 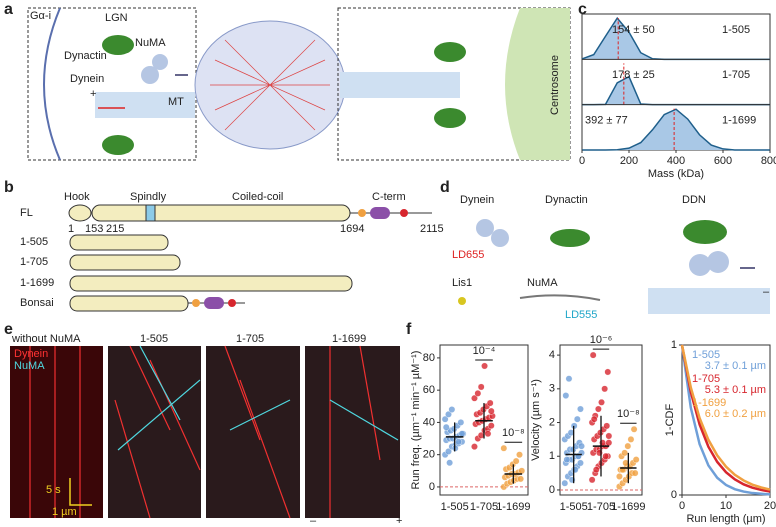 What do you see at coordinates (416, 420) in the screenshot?
I see `y-axis-label: Run freq. (µm⁻¹ min⁻¹ µM⁻¹)` at bounding box center [416, 420].